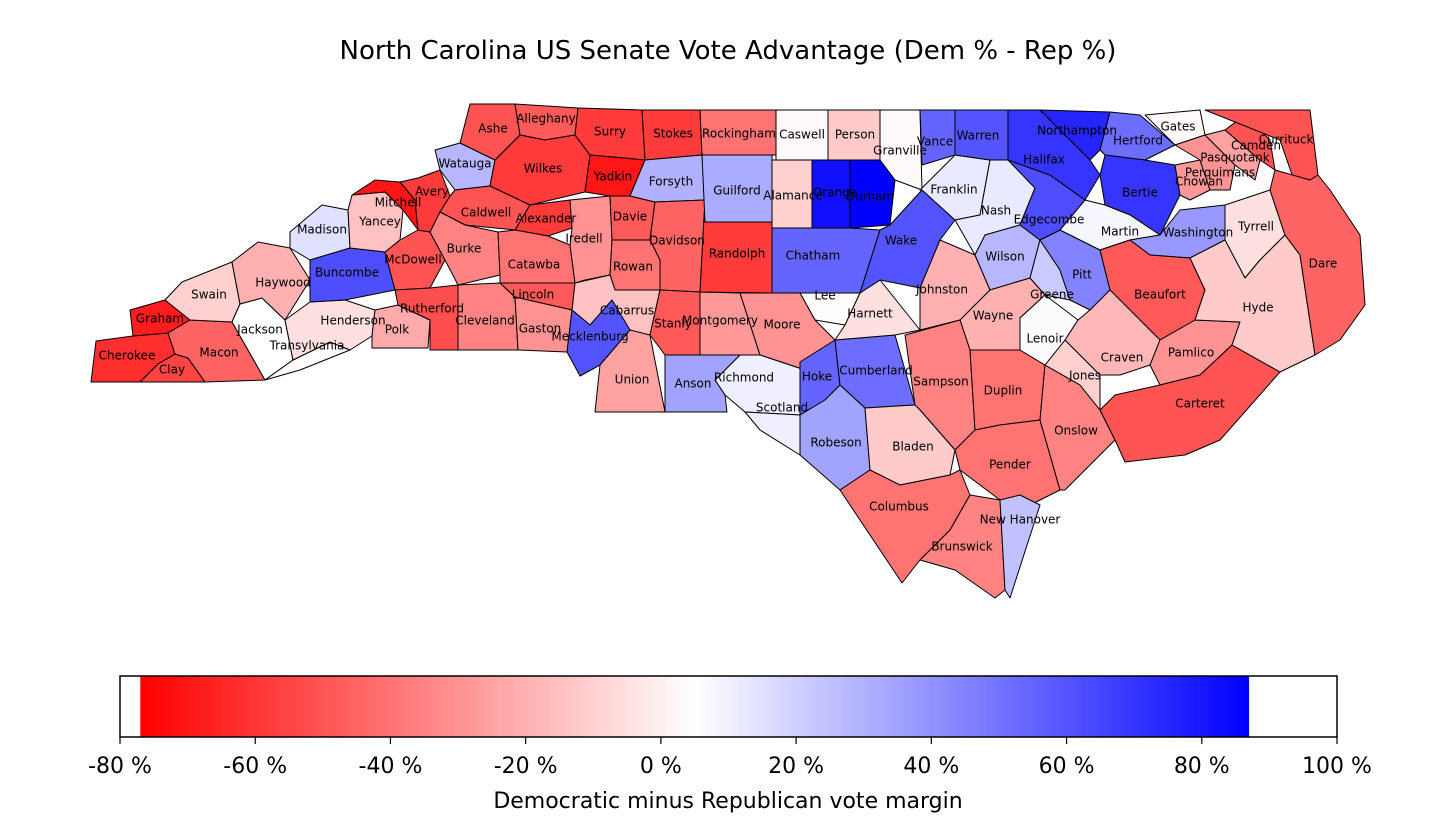 The image size is (1456, 824). Describe the element at coordinates (941, 290) in the screenshot. I see `county-label-johnston: Johnston` at that location.